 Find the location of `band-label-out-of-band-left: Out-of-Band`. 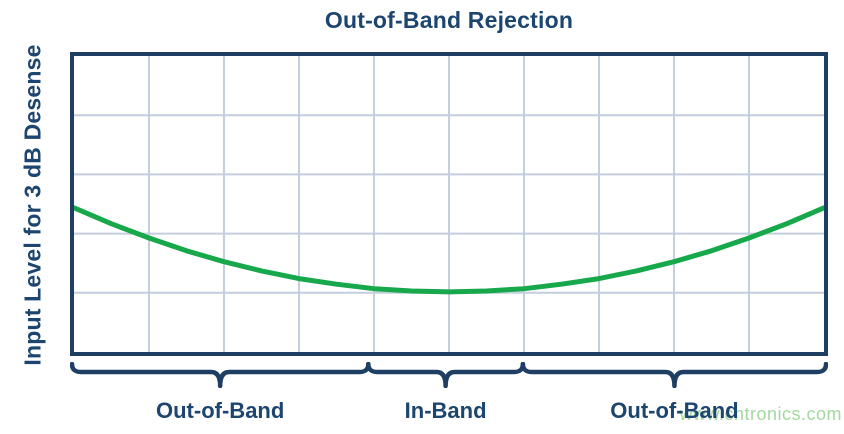

band-label-out-of-band-left: Out-of-Band is located at coordinates (220, 410).